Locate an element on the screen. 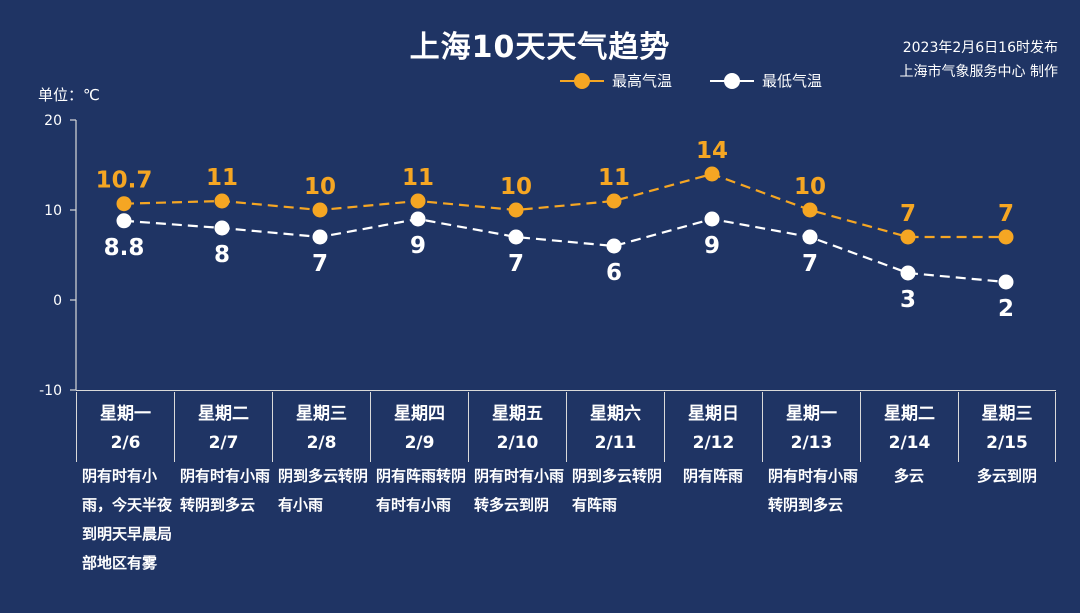 This screenshot has width=1080, height=613. low-temp-label: 3 is located at coordinates (908, 300).